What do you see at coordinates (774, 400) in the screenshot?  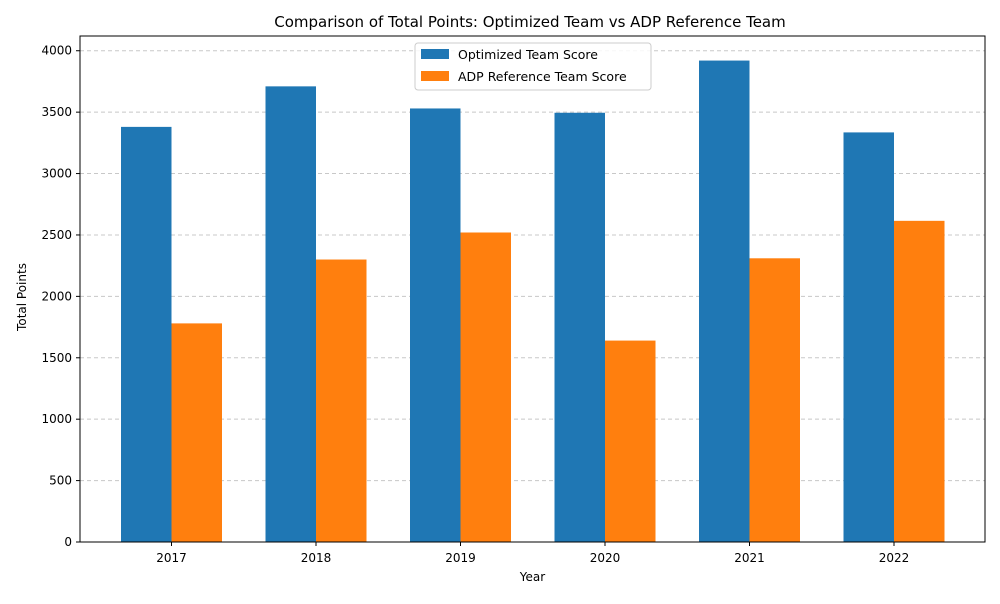 I see `bar-adp-2021` at bounding box center [774, 400].